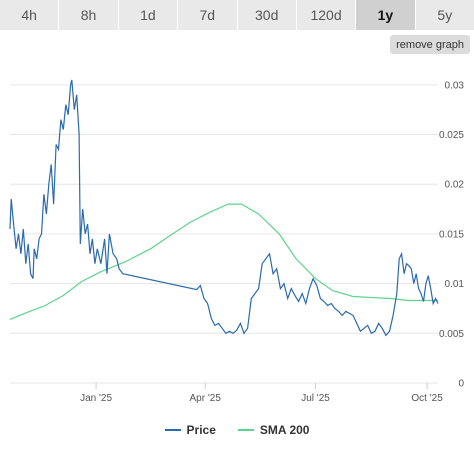 Image resolution: width=474 pixels, height=455 pixels. What do you see at coordinates (267, 15) in the screenshot?
I see `range-tab-30d: 30d` at bounding box center [267, 15].